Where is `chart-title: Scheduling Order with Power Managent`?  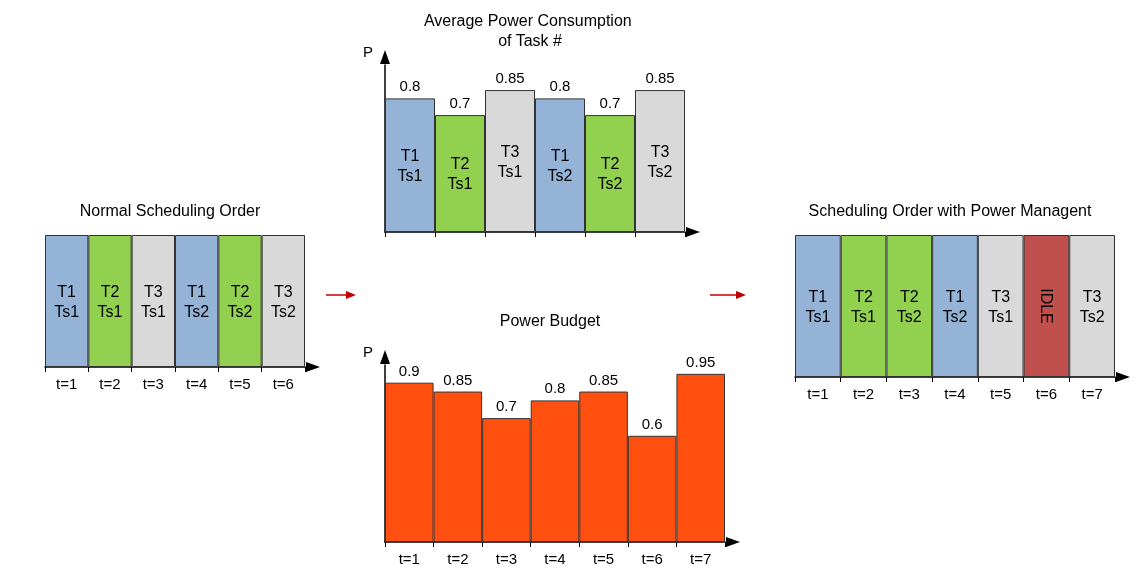
chart-title: Scheduling Order with Power Managent is located at coordinates (950, 210).